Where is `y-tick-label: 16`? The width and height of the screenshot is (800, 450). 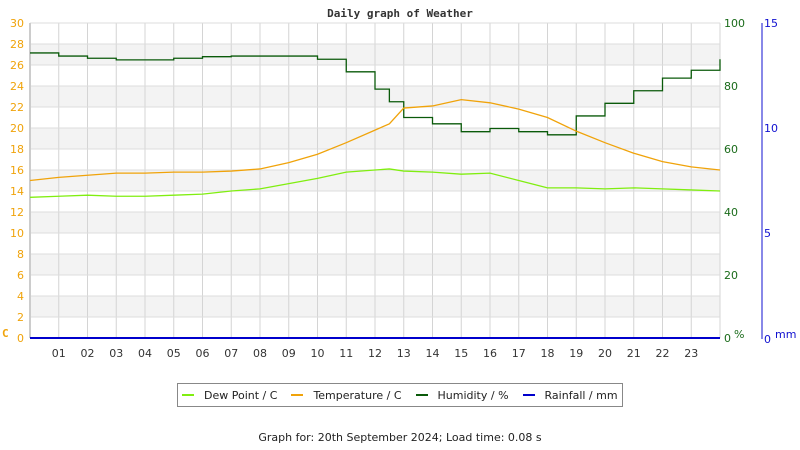
y-tick-label: 16 is located at coordinates (17, 170).